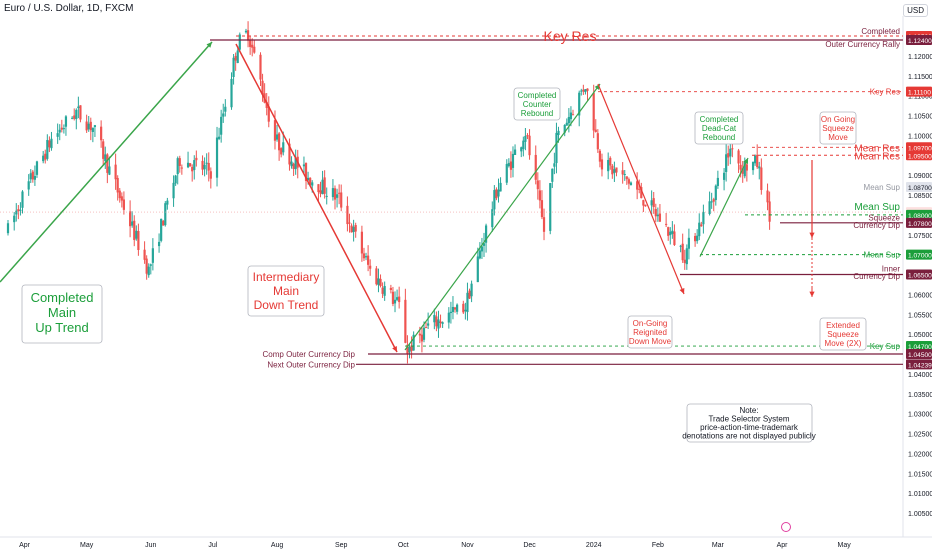 The height and width of the screenshot is (550, 932). What do you see at coordinates (838, 128) in the screenshot?
I see `squeeze-move-box` at bounding box center [838, 128].